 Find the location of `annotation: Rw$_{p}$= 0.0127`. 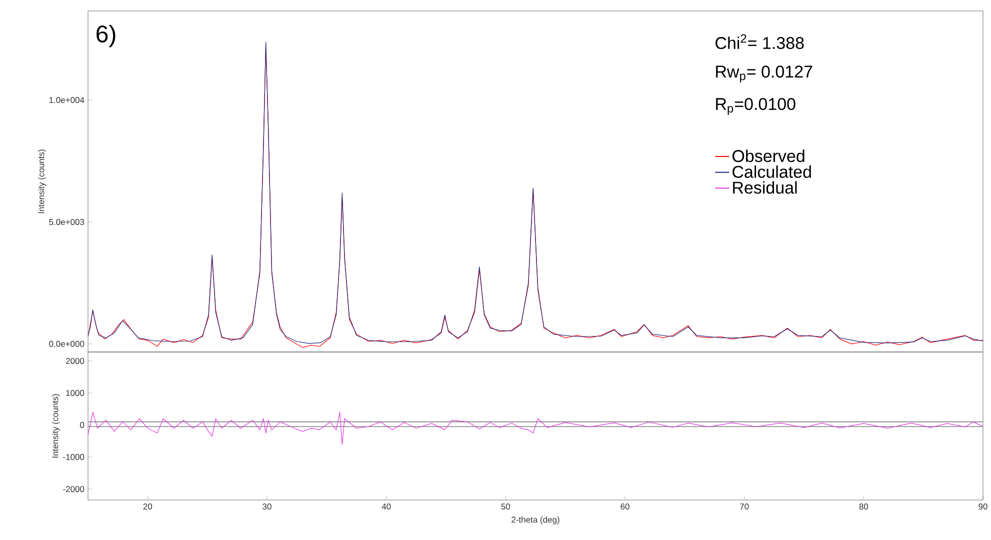

annotation: Rw$_{p}$= 0.0127 is located at coordinates (764, 74).